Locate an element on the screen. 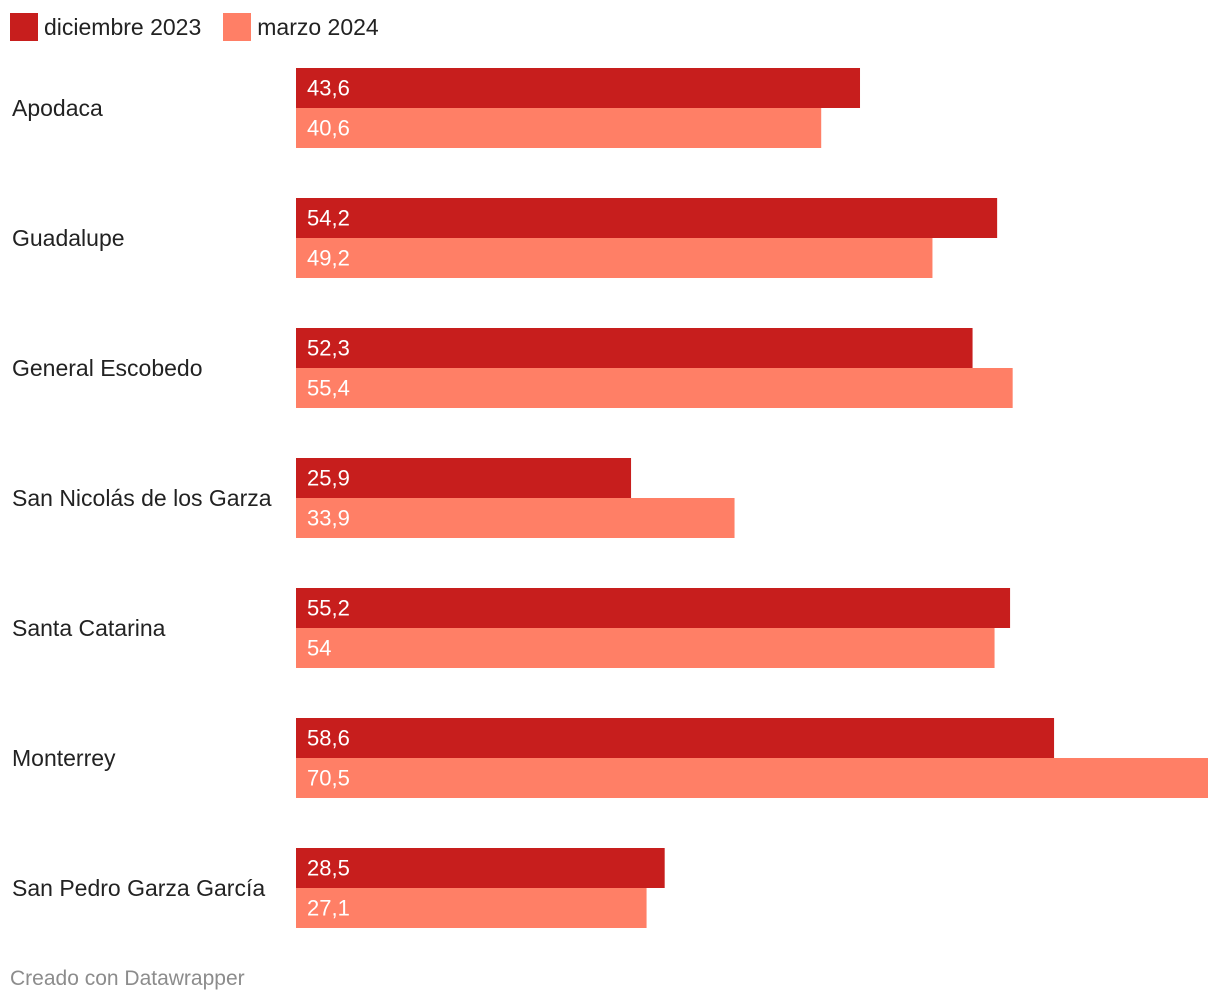 The width and height of the screenshot is (1220, 1006). value-label: 40,6 is located at coordinates (328, 128).